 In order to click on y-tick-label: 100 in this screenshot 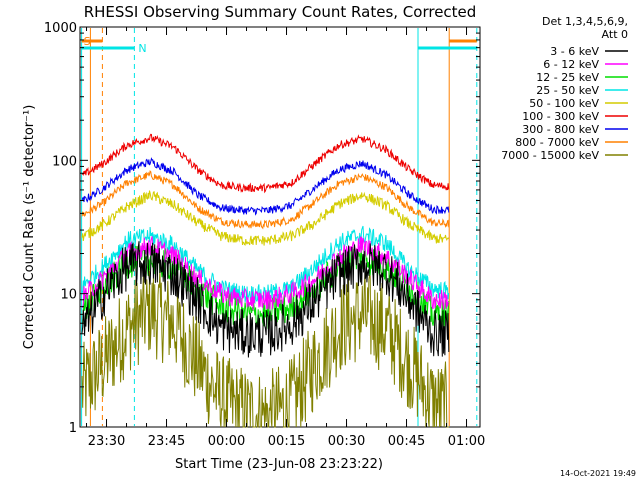, I will do `click(64, 161)`.